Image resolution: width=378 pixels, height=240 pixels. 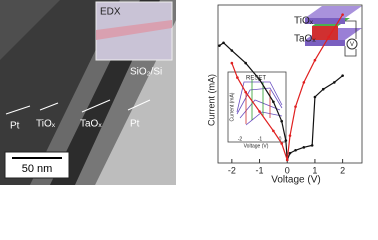 I want to click on image-label: EDX, so click(x=110, y=12).